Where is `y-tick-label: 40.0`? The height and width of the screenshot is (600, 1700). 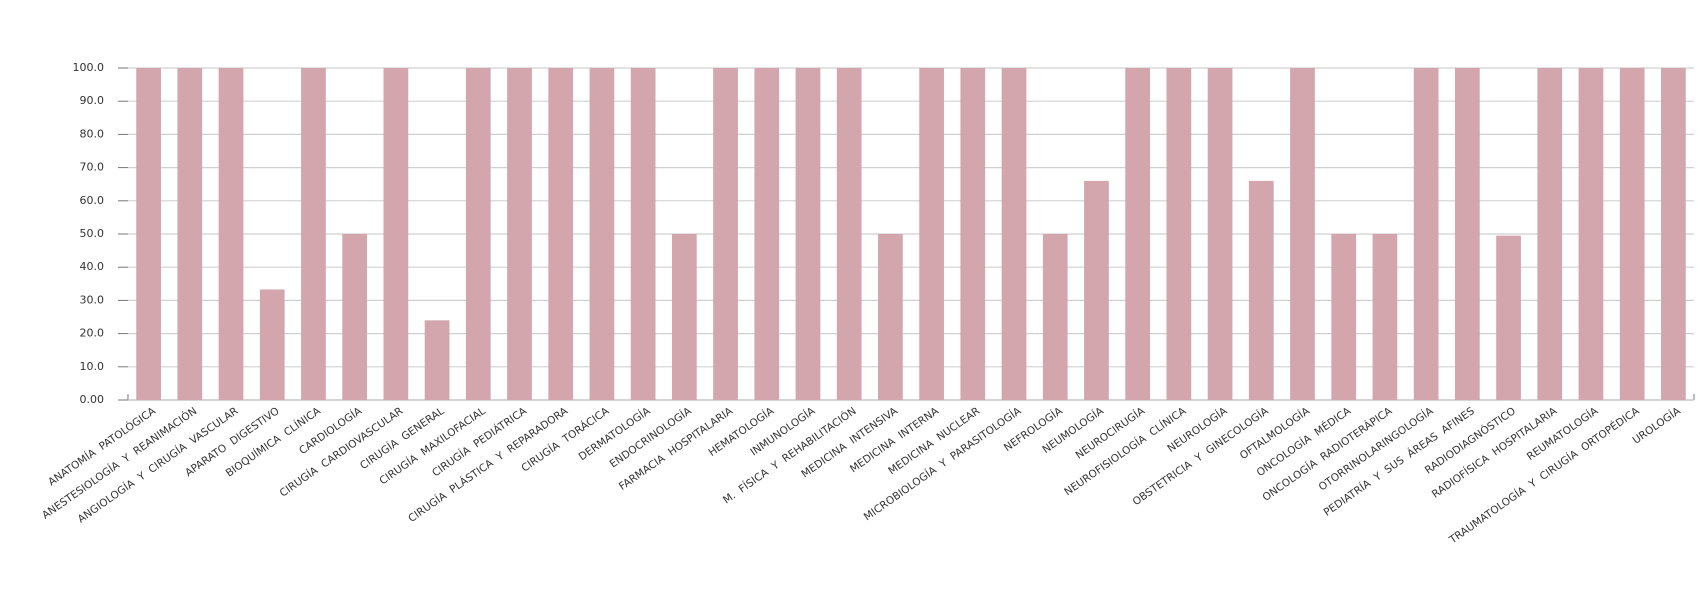 y-tick-label: 40.0 is located at coordinates (92, 266).